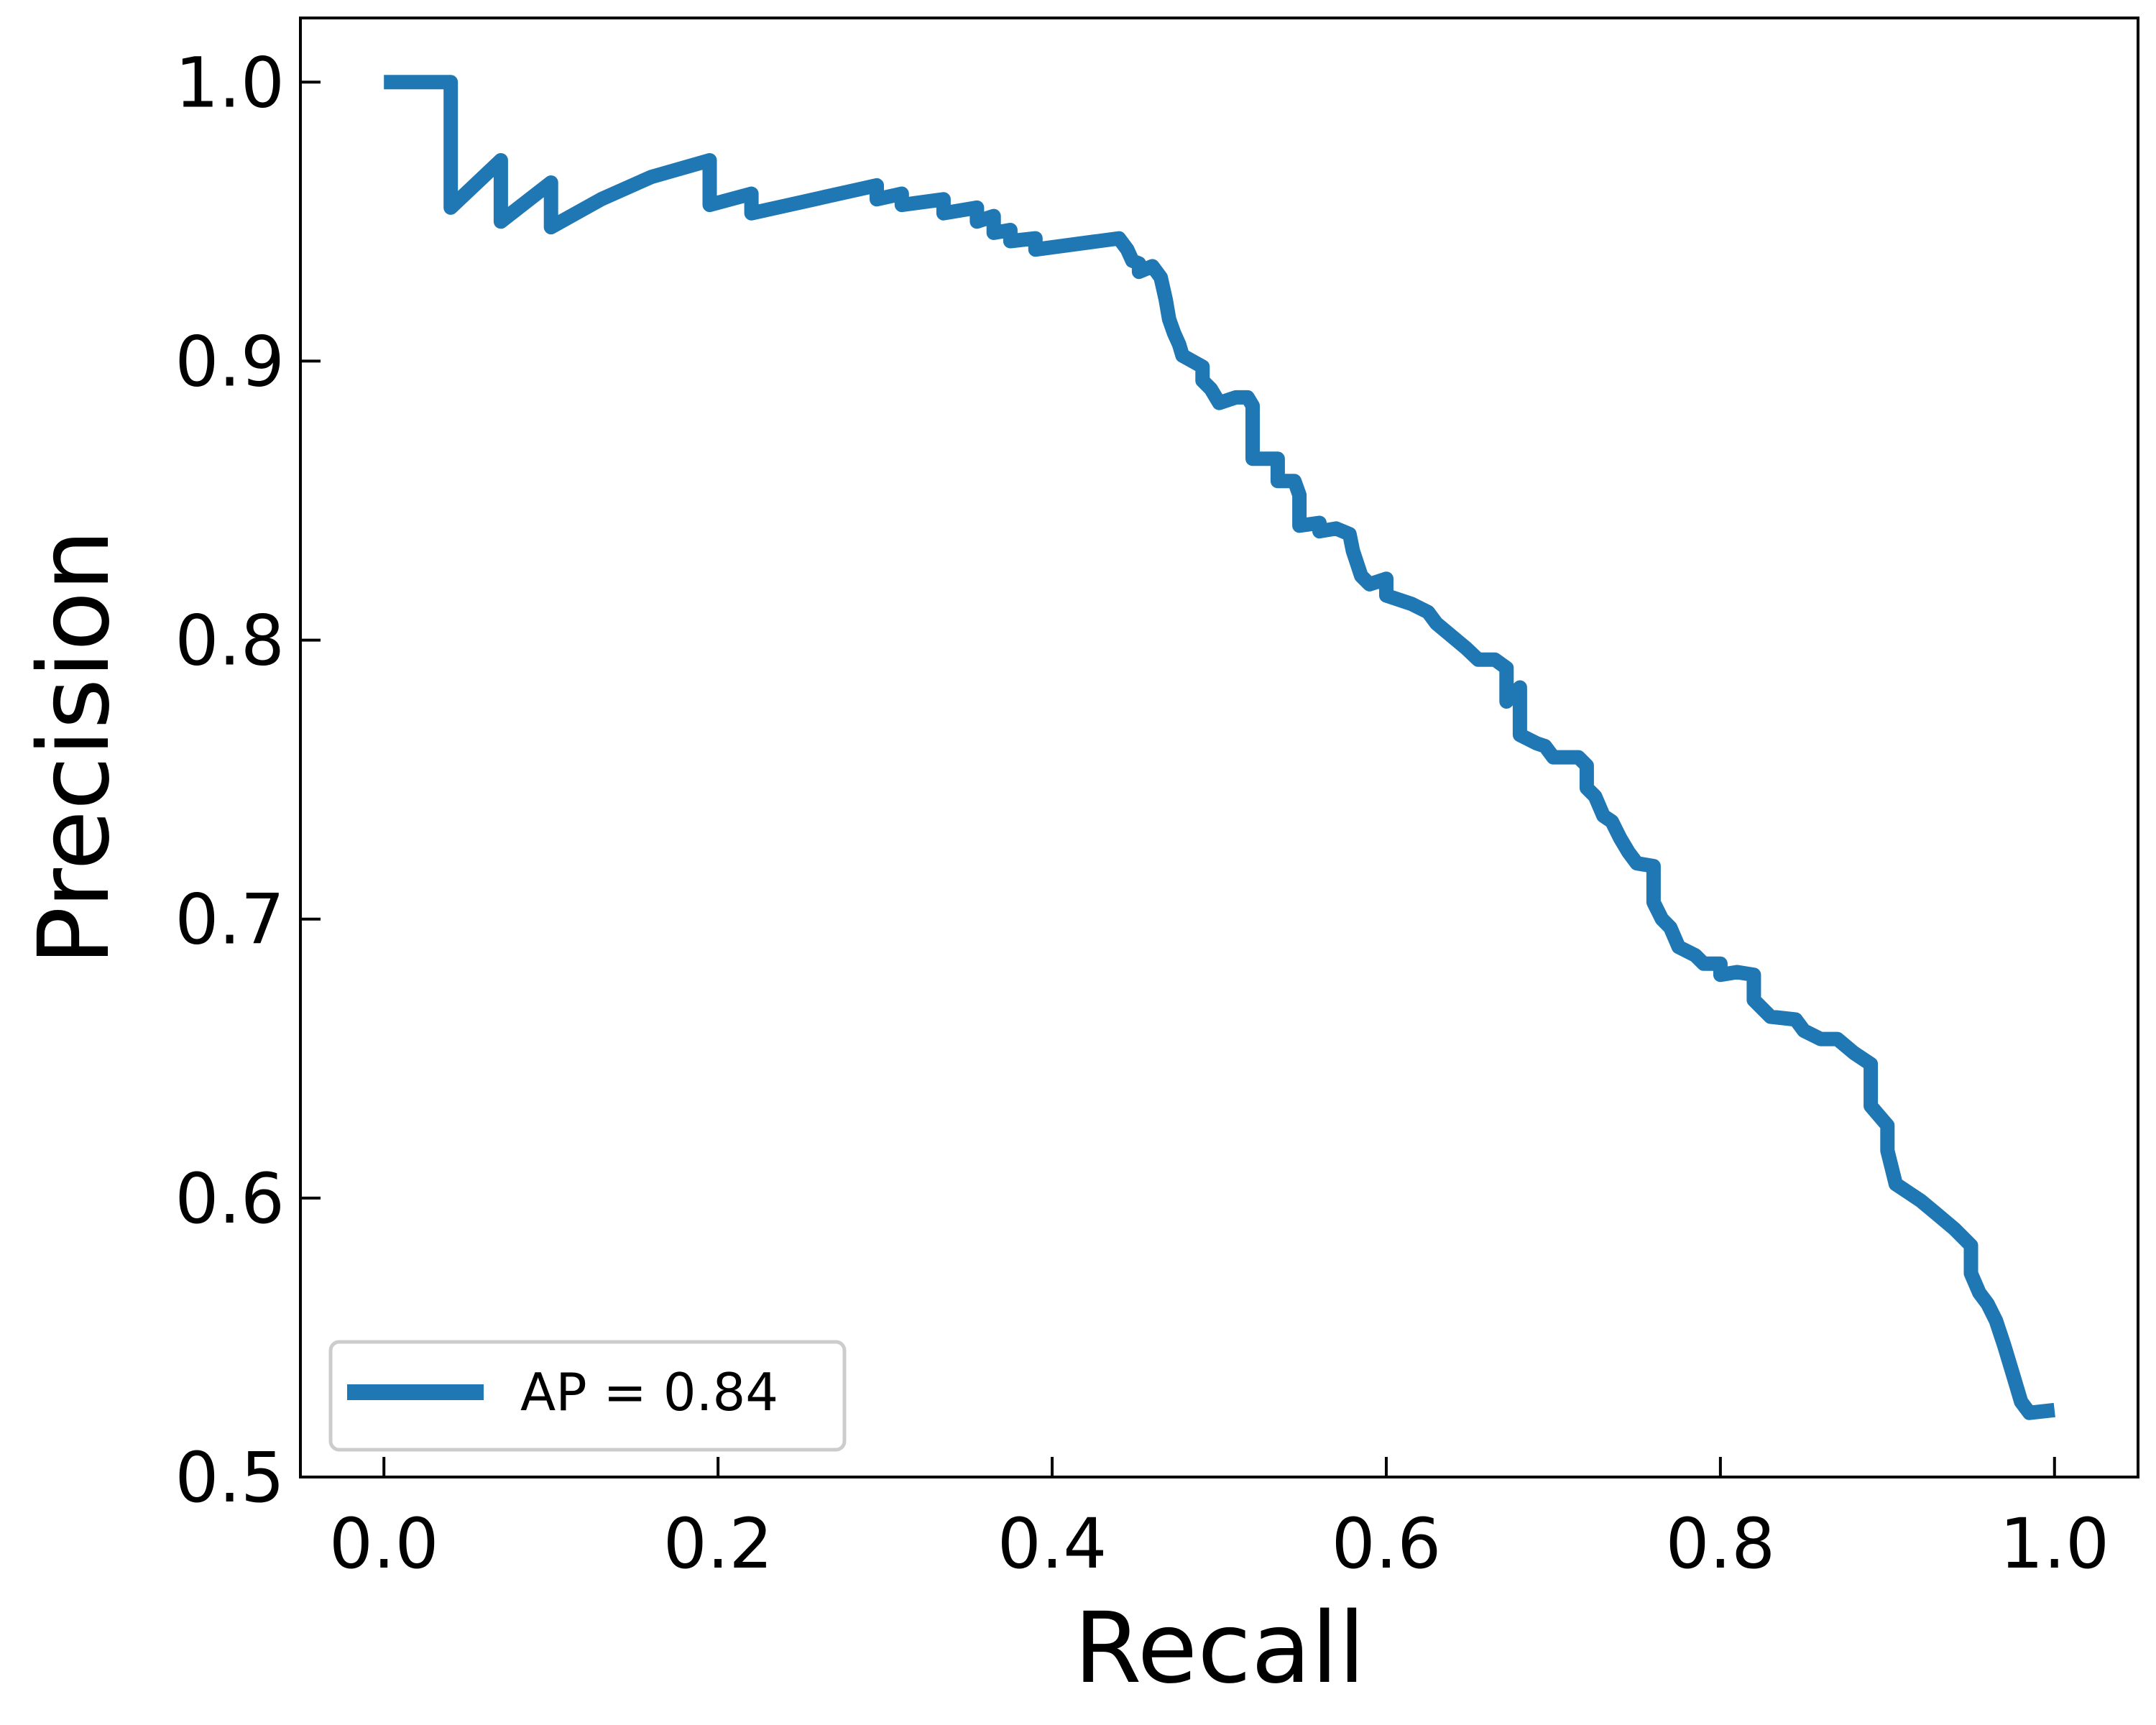  I want to click on y-tick-label: 0.9, so click(230, 361).